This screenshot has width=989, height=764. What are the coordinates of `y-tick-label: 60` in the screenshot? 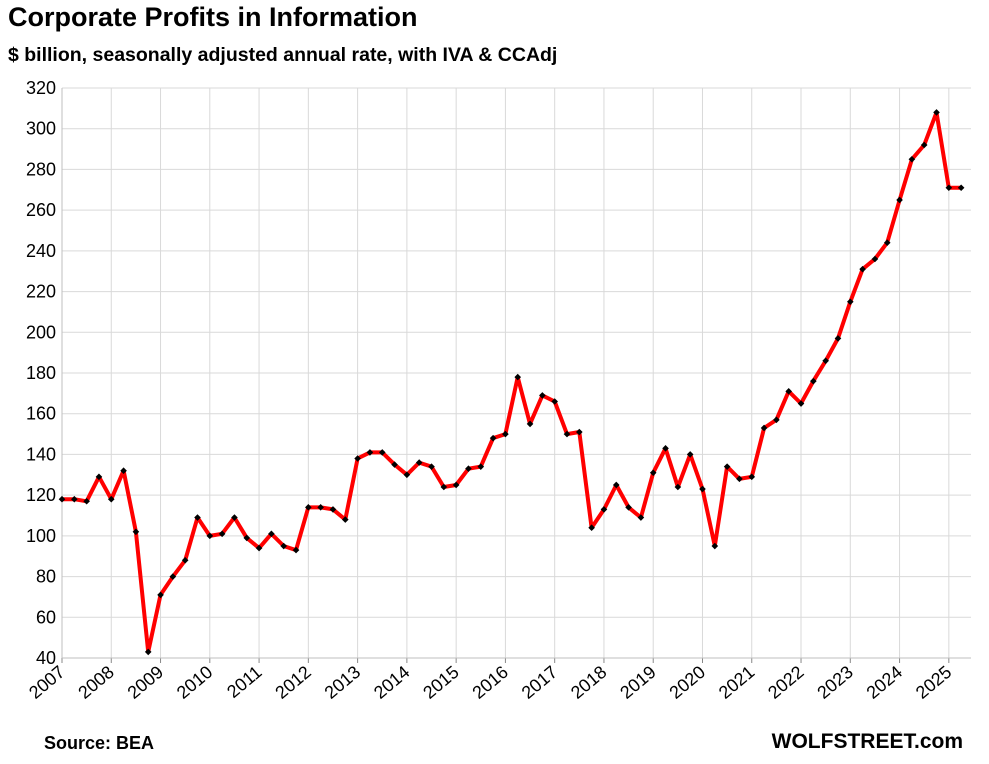 It's located at (46, 617).